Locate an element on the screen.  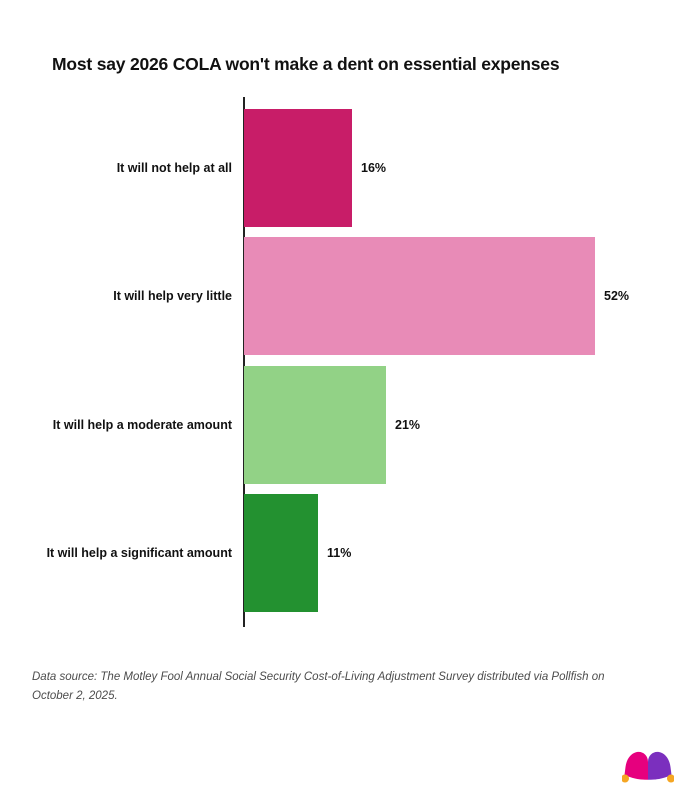
bar-row: It will help a moderate amount 21% is located at coordinates (350, 425).